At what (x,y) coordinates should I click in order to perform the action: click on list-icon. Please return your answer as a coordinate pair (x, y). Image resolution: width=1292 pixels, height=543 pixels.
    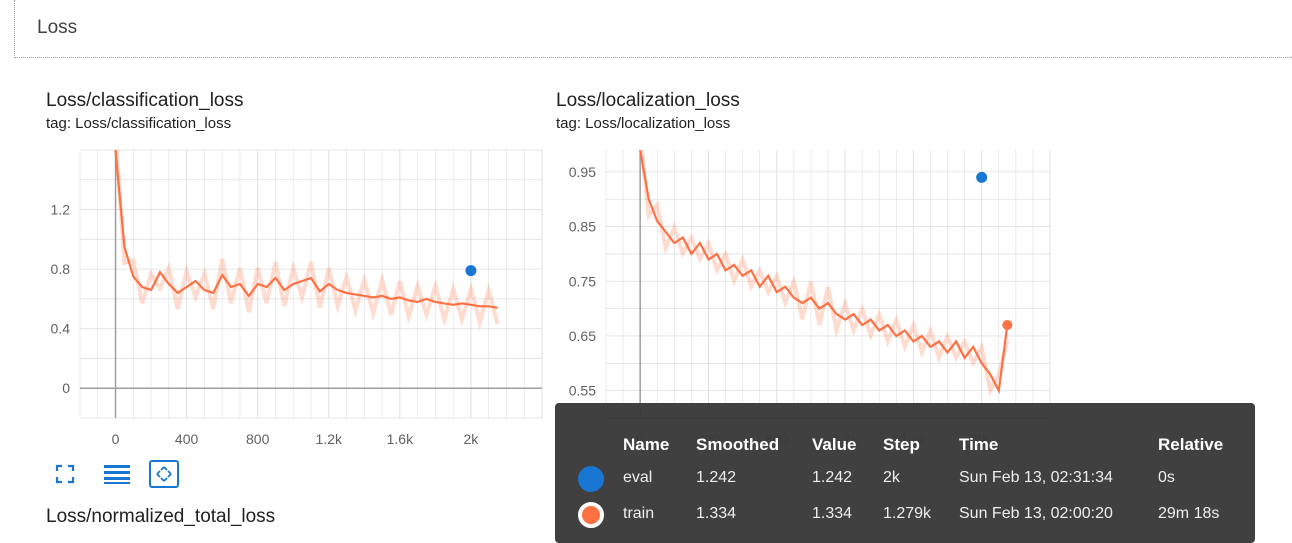
    Looking at the image, I should click on (117, 474).